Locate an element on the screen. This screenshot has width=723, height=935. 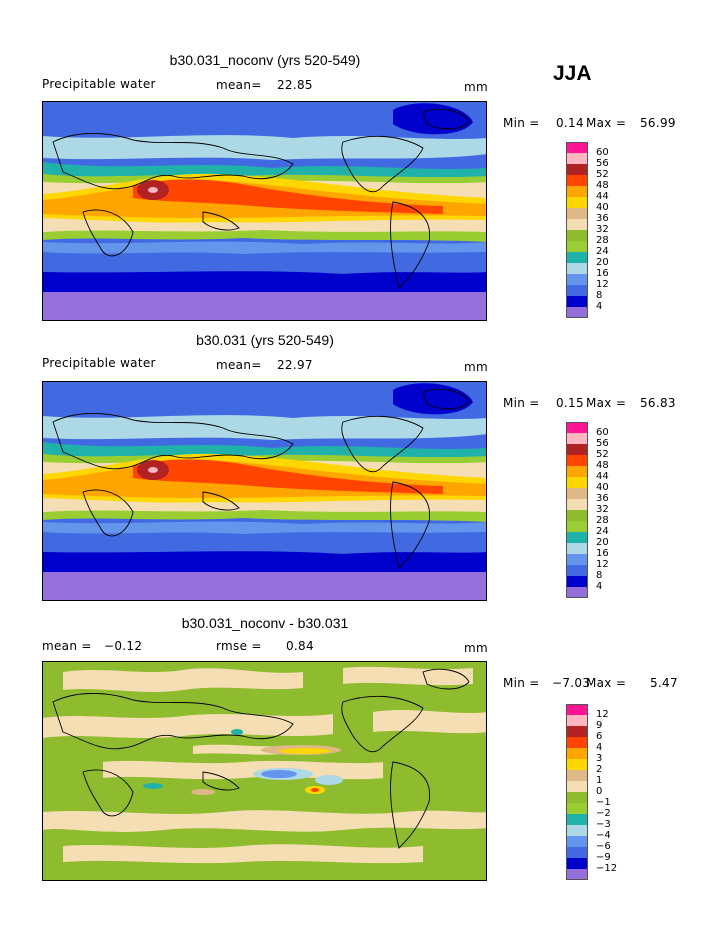
colorbar-label: −4 is located at coordinates (603, 835).